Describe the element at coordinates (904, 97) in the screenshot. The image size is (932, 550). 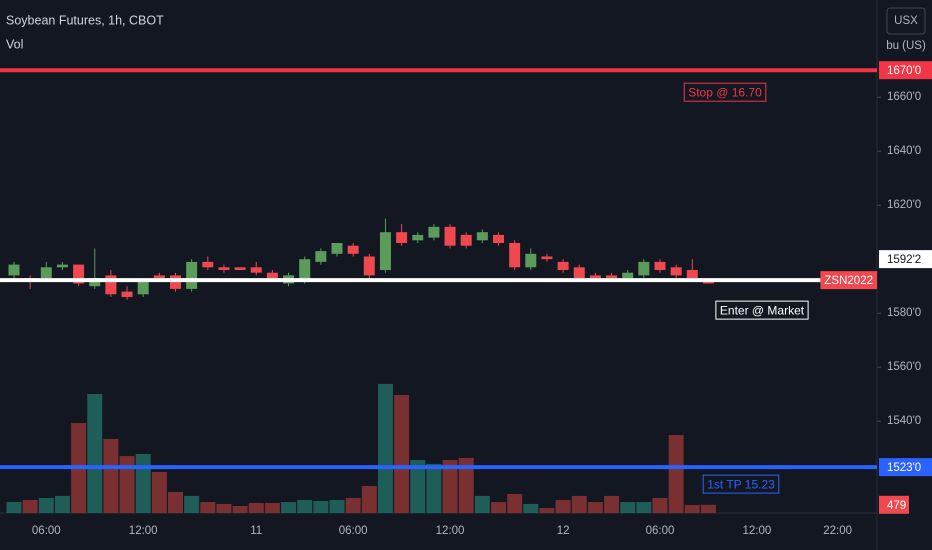
I see `y-tick-label: 1660'0` at that location.